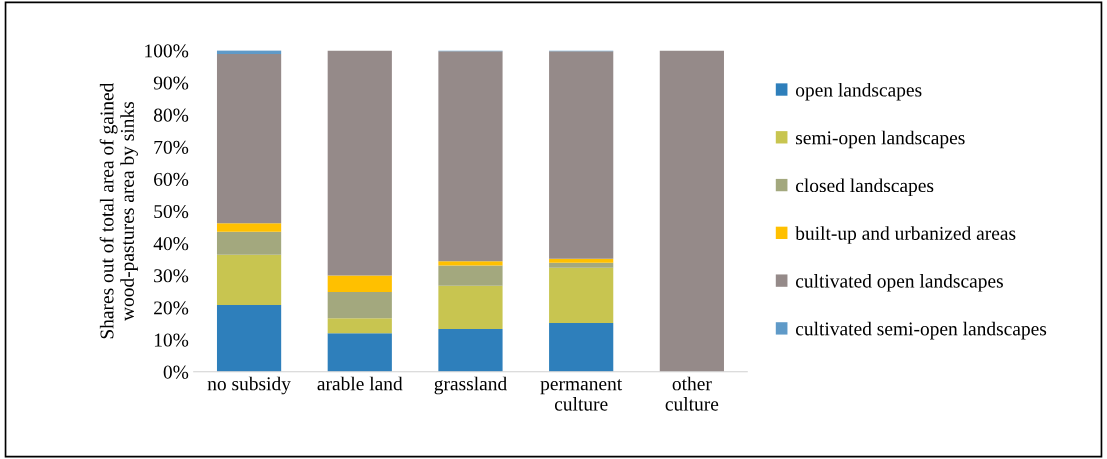 Image resolution: width=1107 pixels, height=459 pixels. I want to click on y-tick-label: 100%, so click(167, 51).